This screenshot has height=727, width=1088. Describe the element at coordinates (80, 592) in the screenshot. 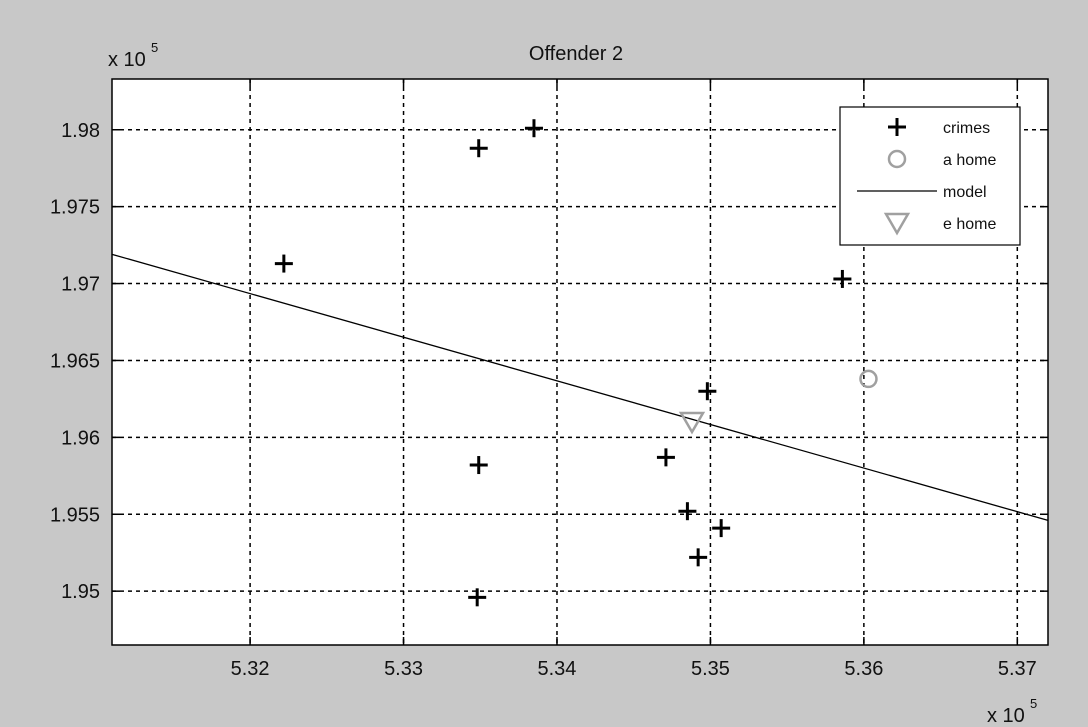

I see `y-tick-label: 1.95` at that location.